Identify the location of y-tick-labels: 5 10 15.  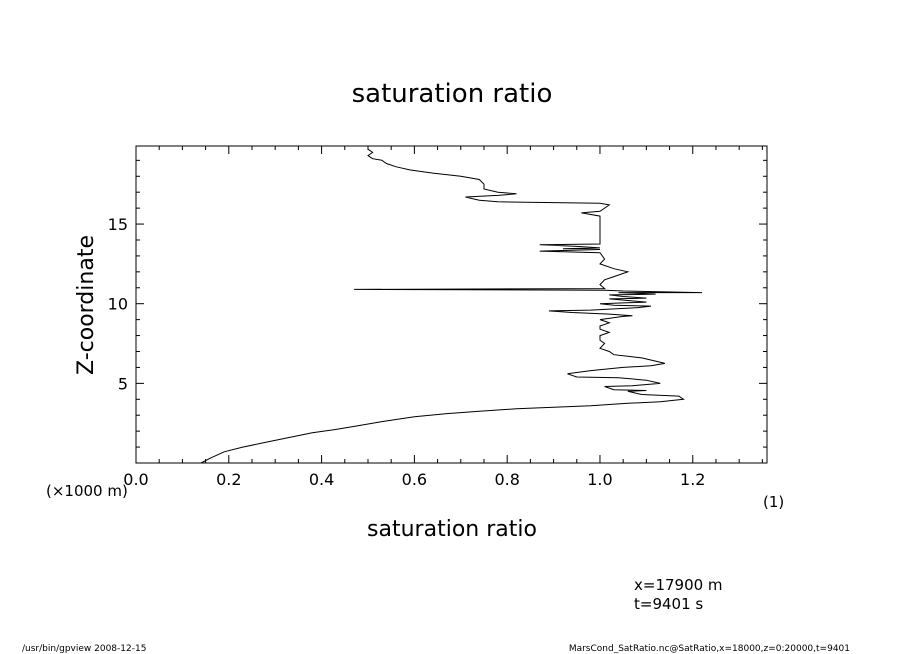
(118, 304).